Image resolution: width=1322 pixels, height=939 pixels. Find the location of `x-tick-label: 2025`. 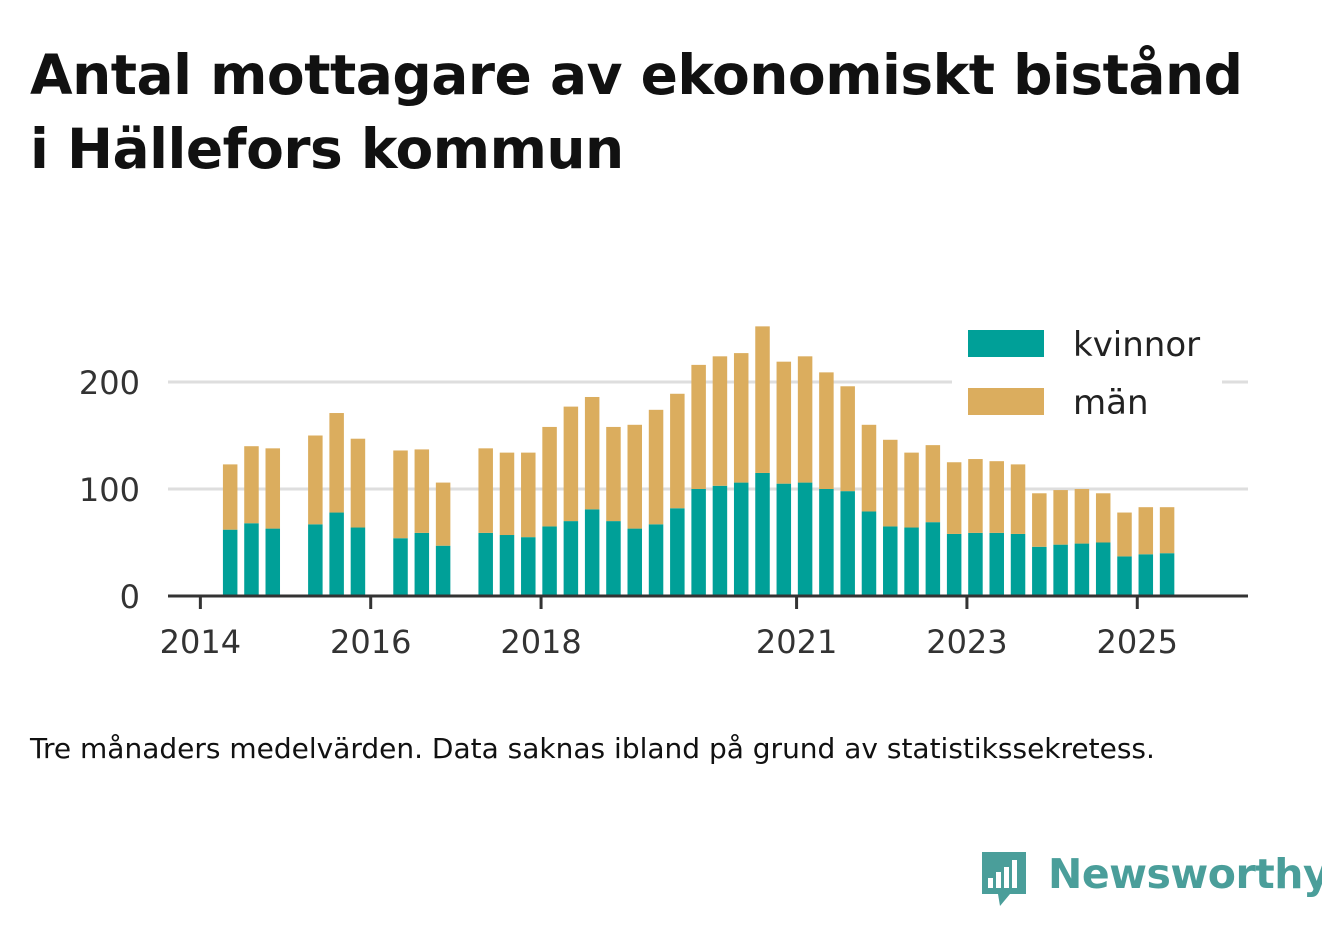

x-tick-label: 2025 is located at coordinates (1137, 642).